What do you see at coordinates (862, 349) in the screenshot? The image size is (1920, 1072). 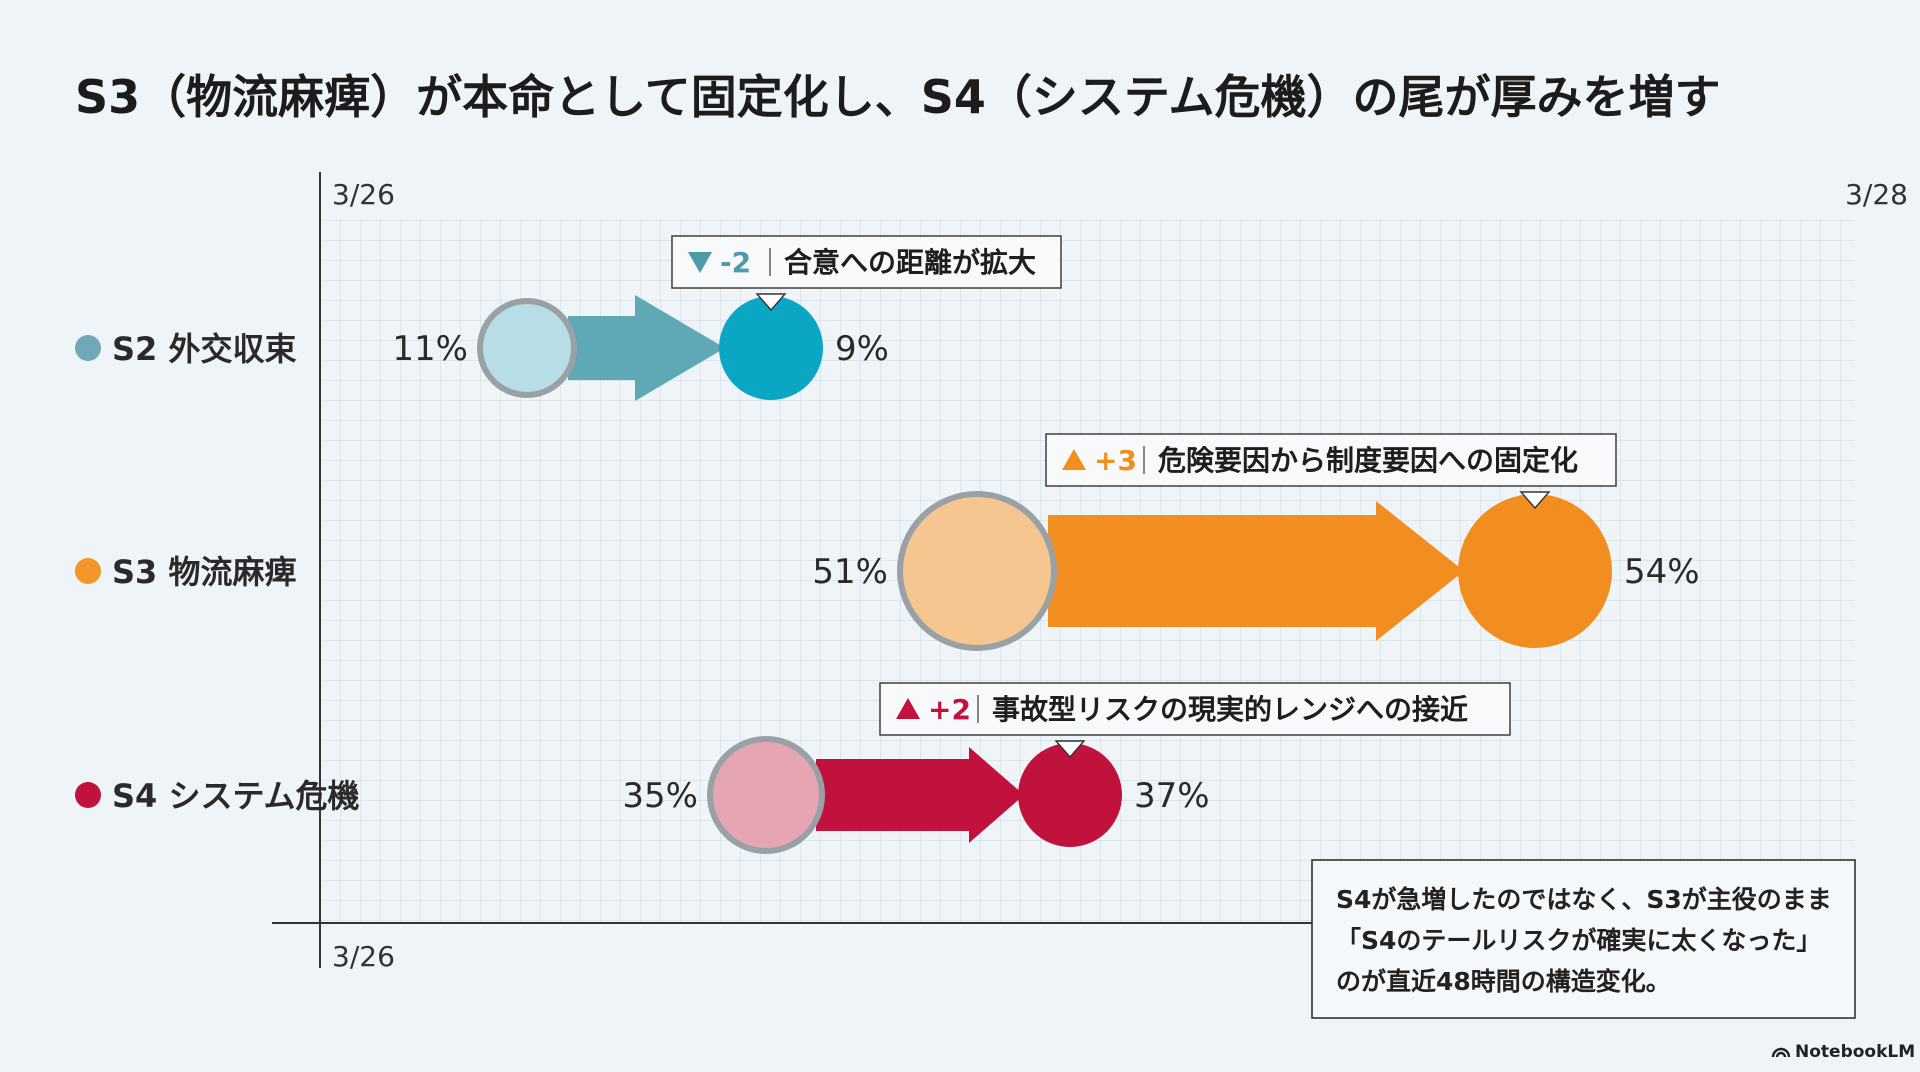 I see `value-to-label: 9%` at bounding box center [862, 349].